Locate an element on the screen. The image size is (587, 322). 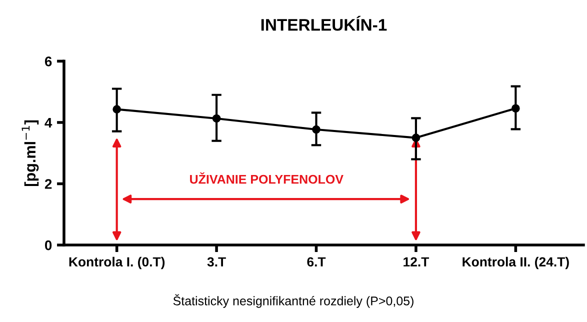
x-tick-label: 6.T is located at coordinates (316, 262).